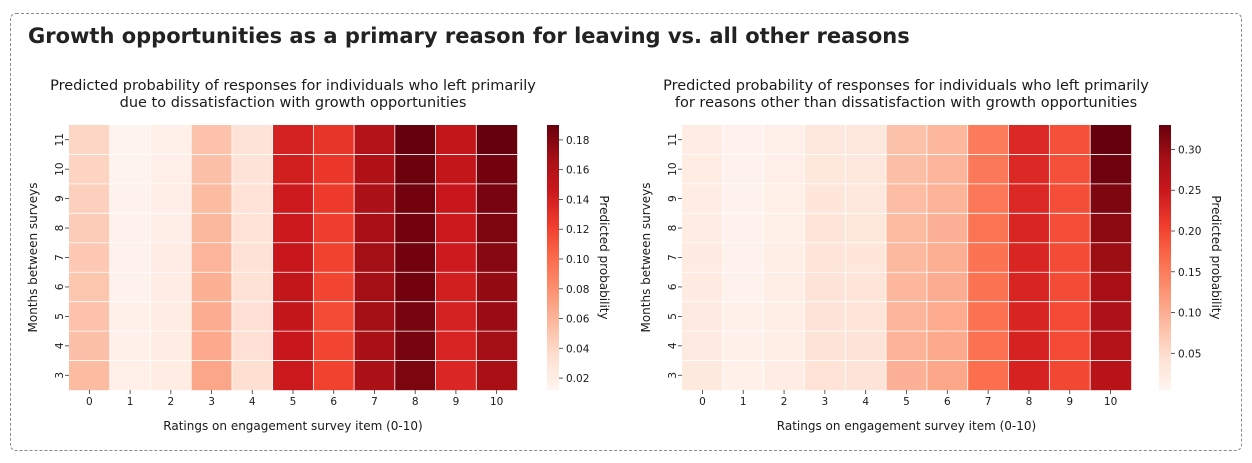  I want to click on colorbar, so click(1165, 257).